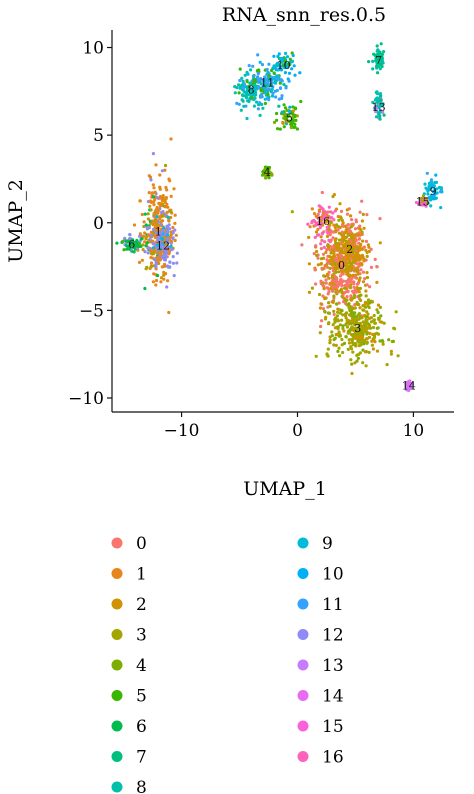 This screenshot has width=474, height=794. Describe the element at coordinates (141, 605) in the screenshot. I see `legend-label-2: 2` at that location.